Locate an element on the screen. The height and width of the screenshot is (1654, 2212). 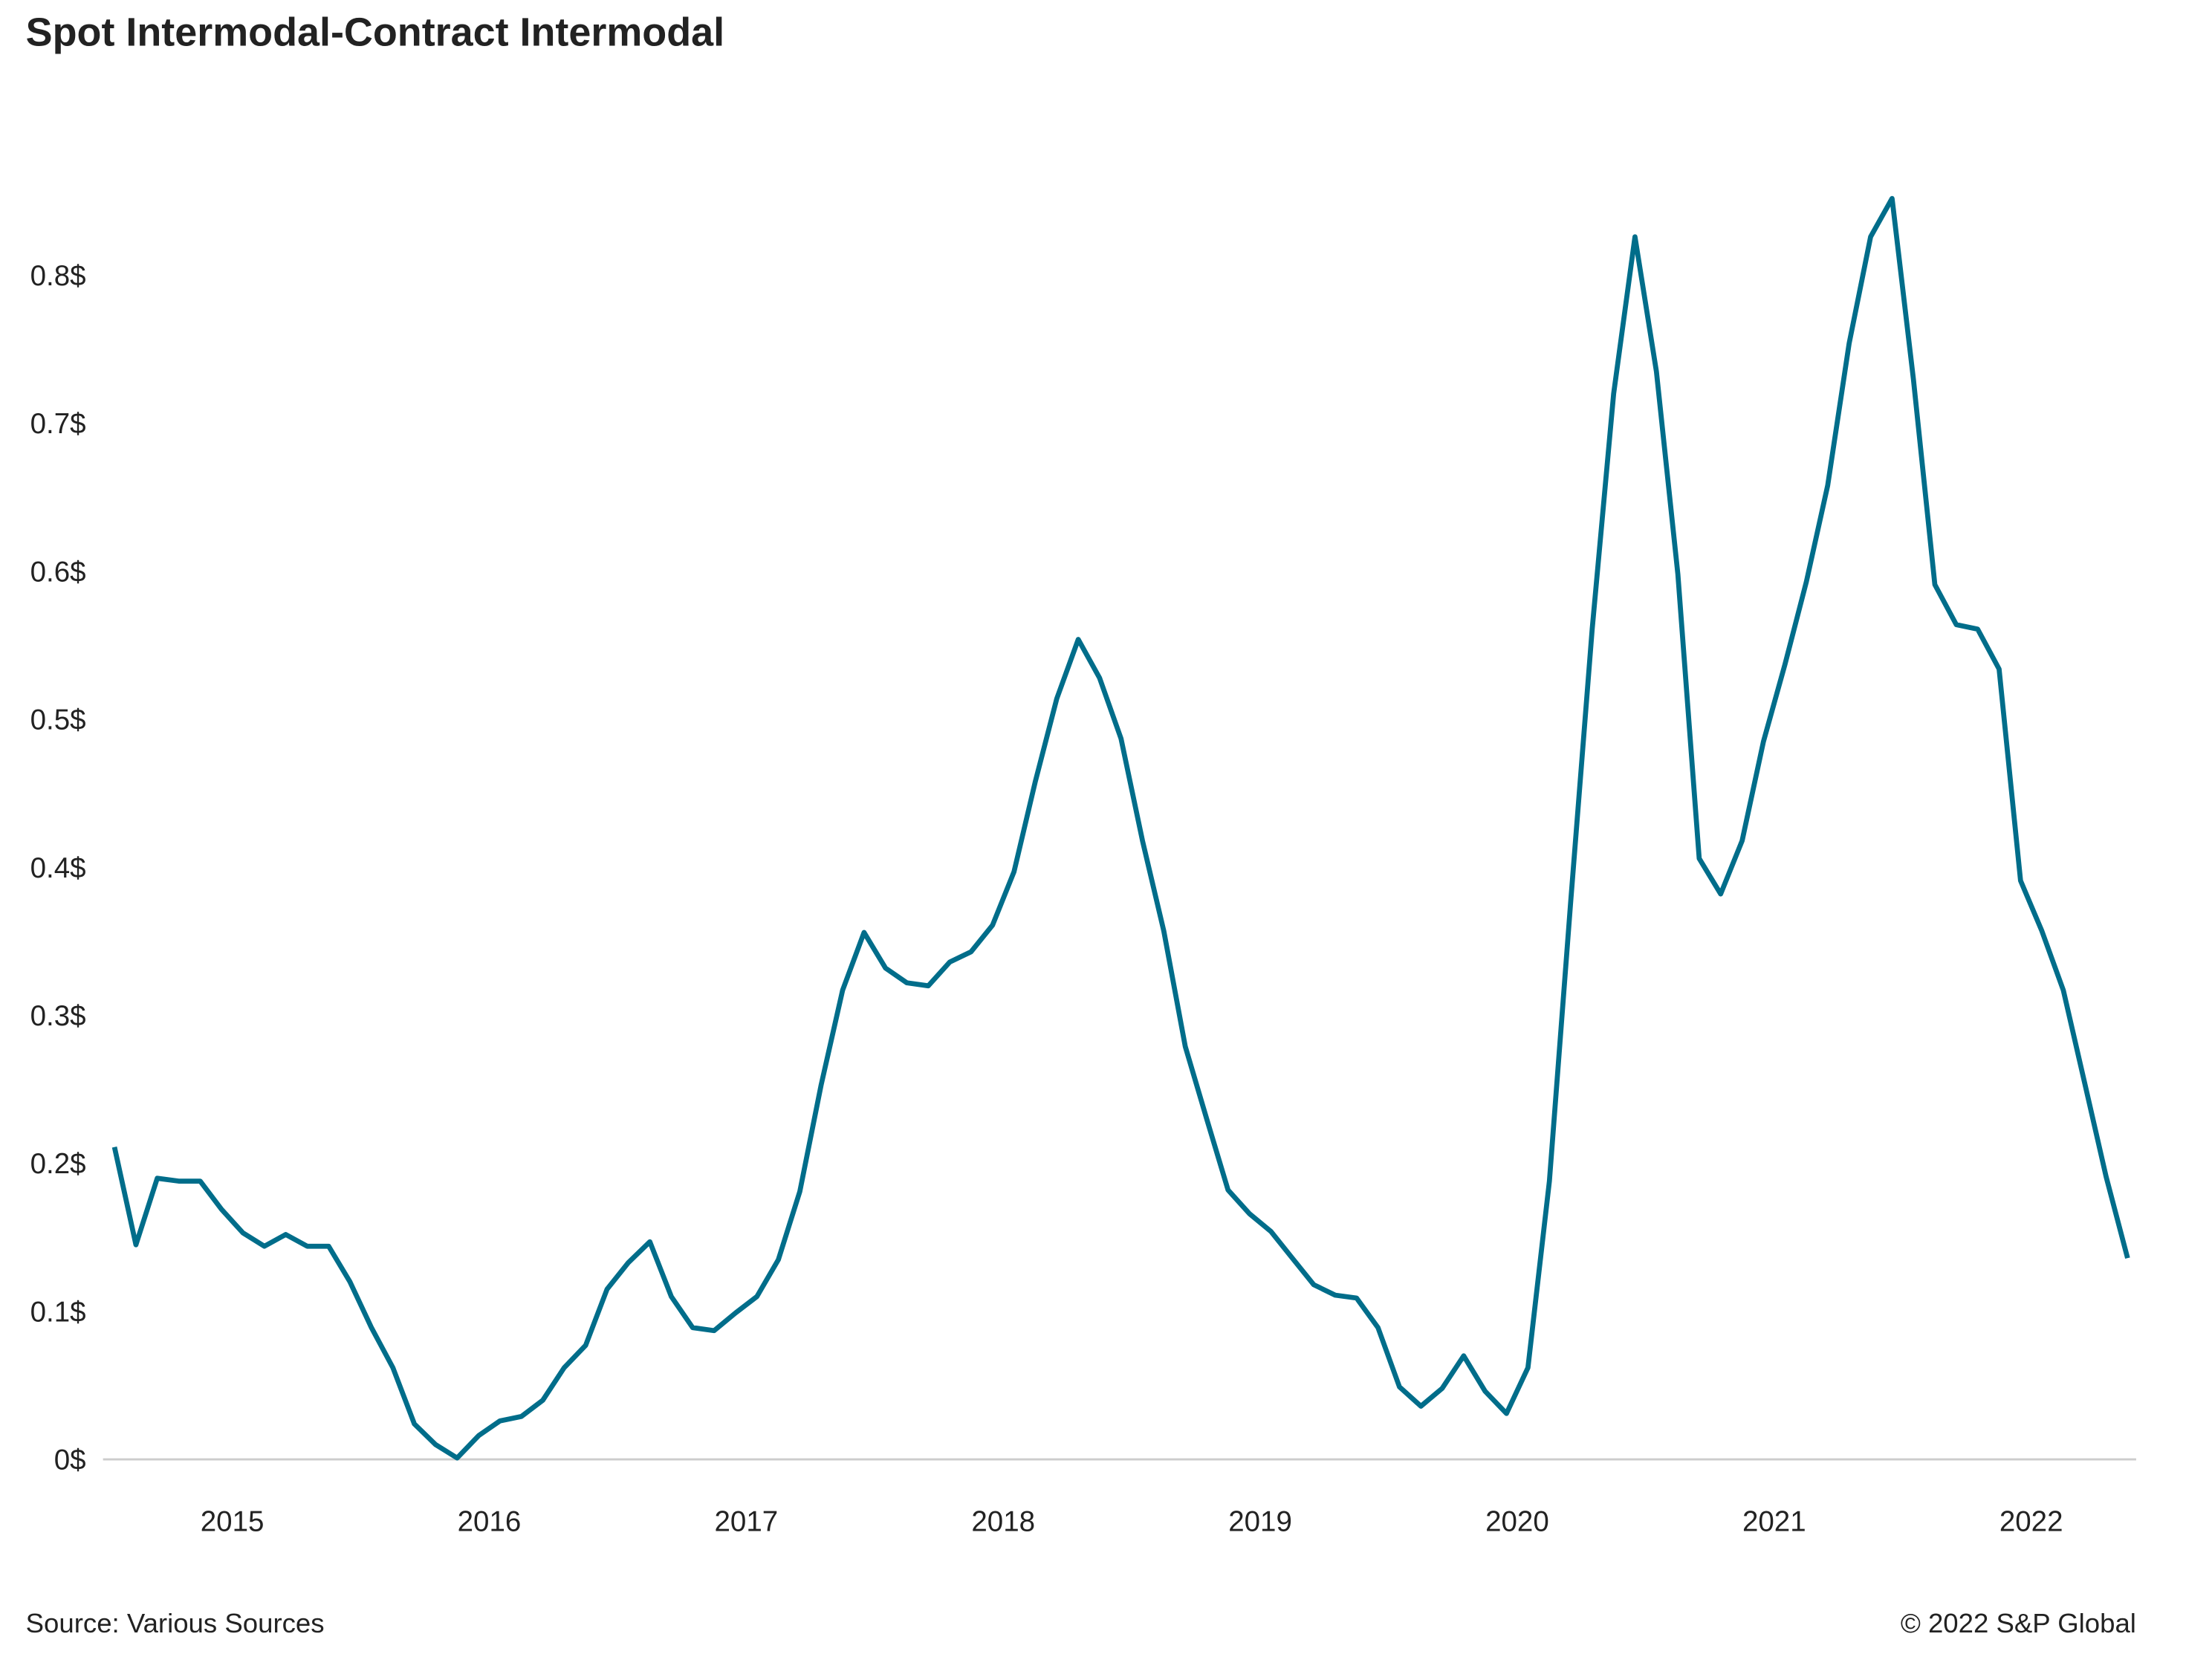
y-tick-label: 0$ is located at coordinates (70, 1460).